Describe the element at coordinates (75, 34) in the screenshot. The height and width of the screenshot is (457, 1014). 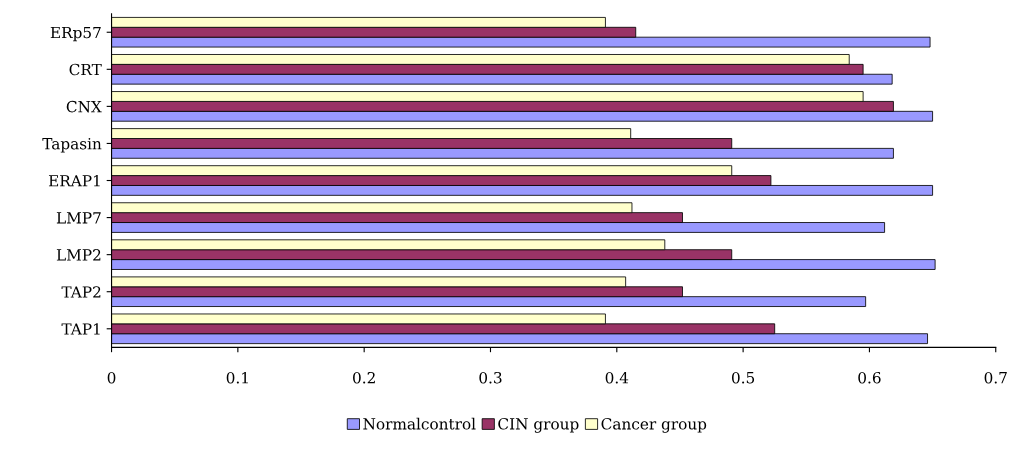
I see `y-tick-label: ERp57` at that location.